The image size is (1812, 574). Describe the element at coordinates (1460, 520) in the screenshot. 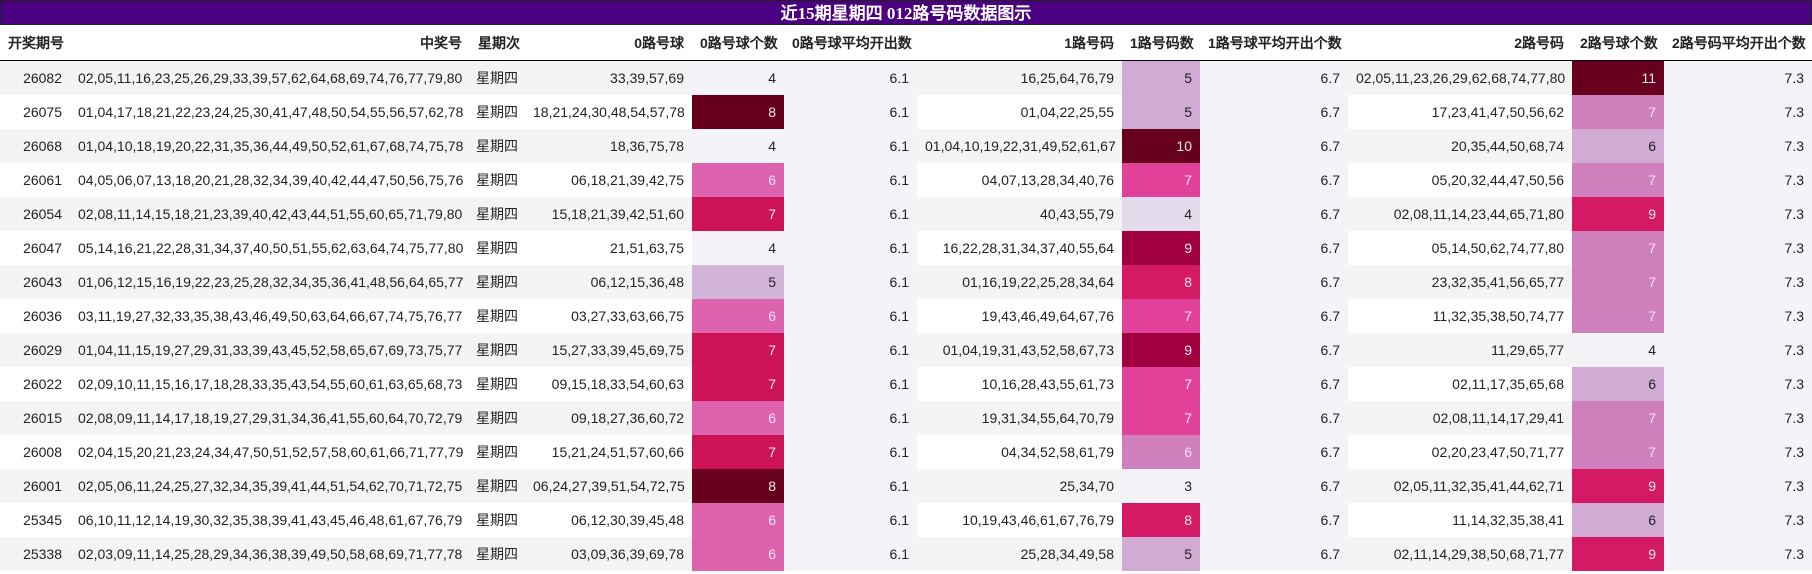

I see `r2-numbers-cell: 11,14,32,35,38,41` at that location.